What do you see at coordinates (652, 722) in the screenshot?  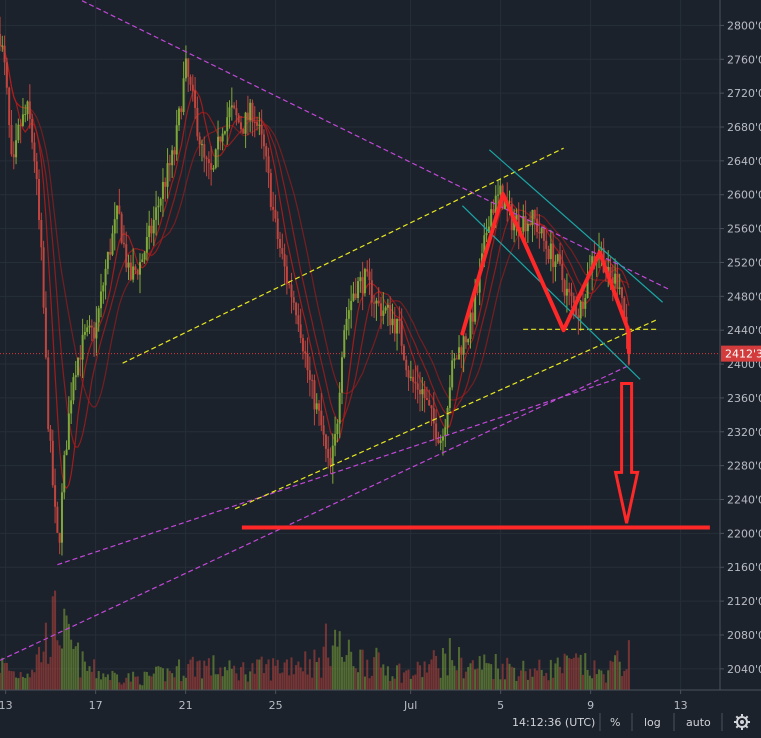 I see `log-toggle: log` at bounding box center [652, 722].